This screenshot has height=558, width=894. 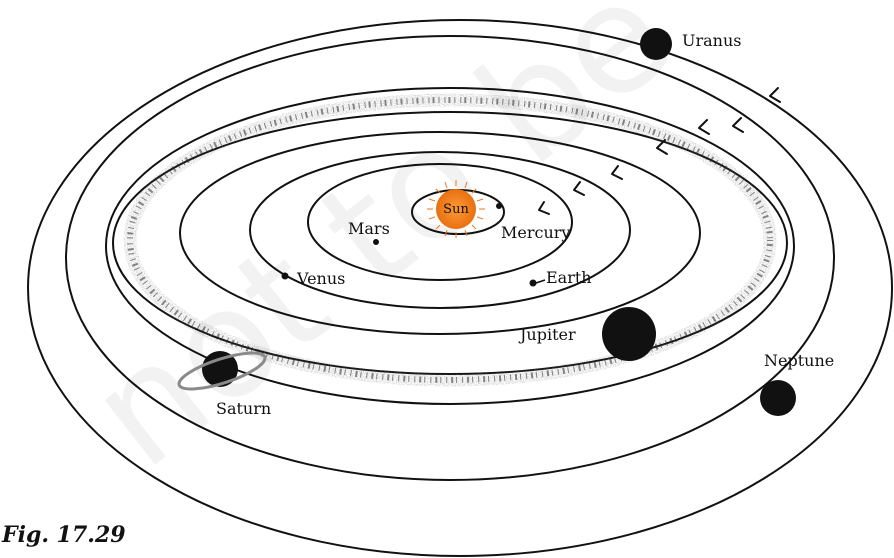 What do you see at coordinates (799, 360) in the screenshot?
I see `label-neptune: Neptune` at bounding box center [799, 360].